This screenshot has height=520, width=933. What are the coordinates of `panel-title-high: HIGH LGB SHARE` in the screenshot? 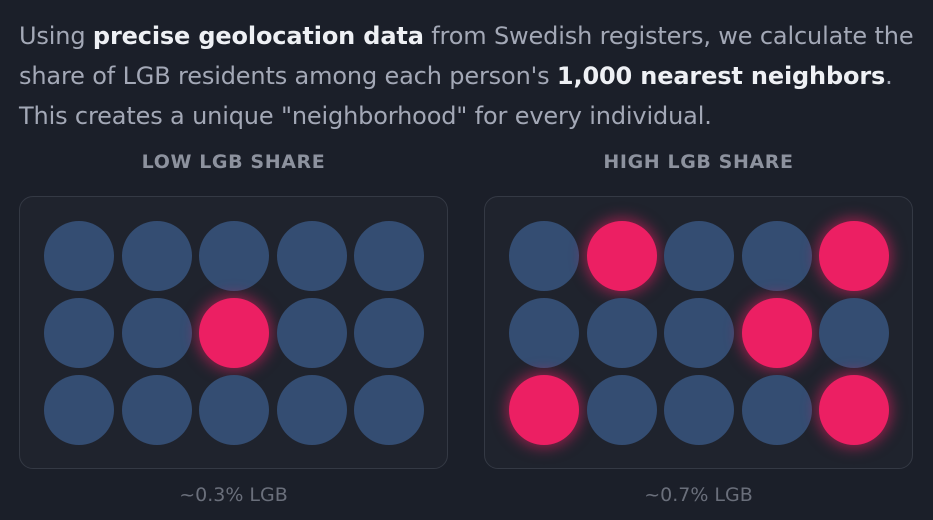 It's located at (698, 162).